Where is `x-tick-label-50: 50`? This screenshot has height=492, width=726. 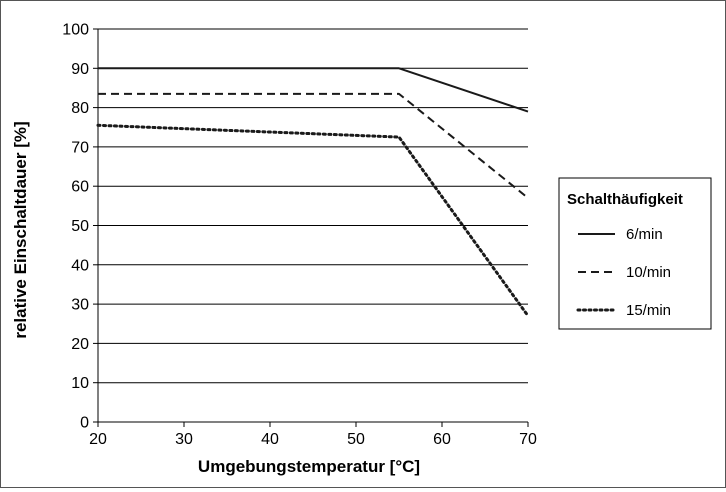 x-tick-label-50: 50 is located at coordinates (356, 439).